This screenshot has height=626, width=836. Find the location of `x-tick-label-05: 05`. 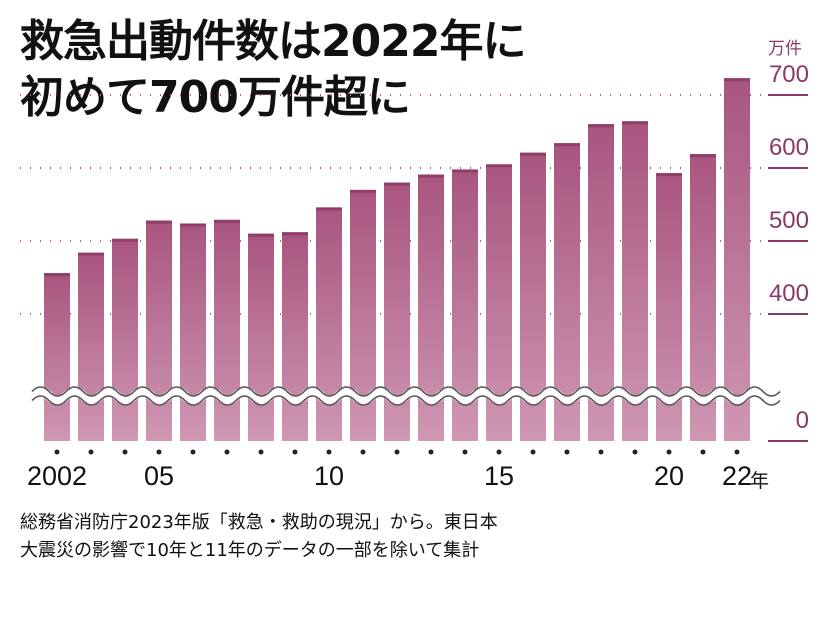

x-tick-label-05: 05 is located at coordinates (159, 476).